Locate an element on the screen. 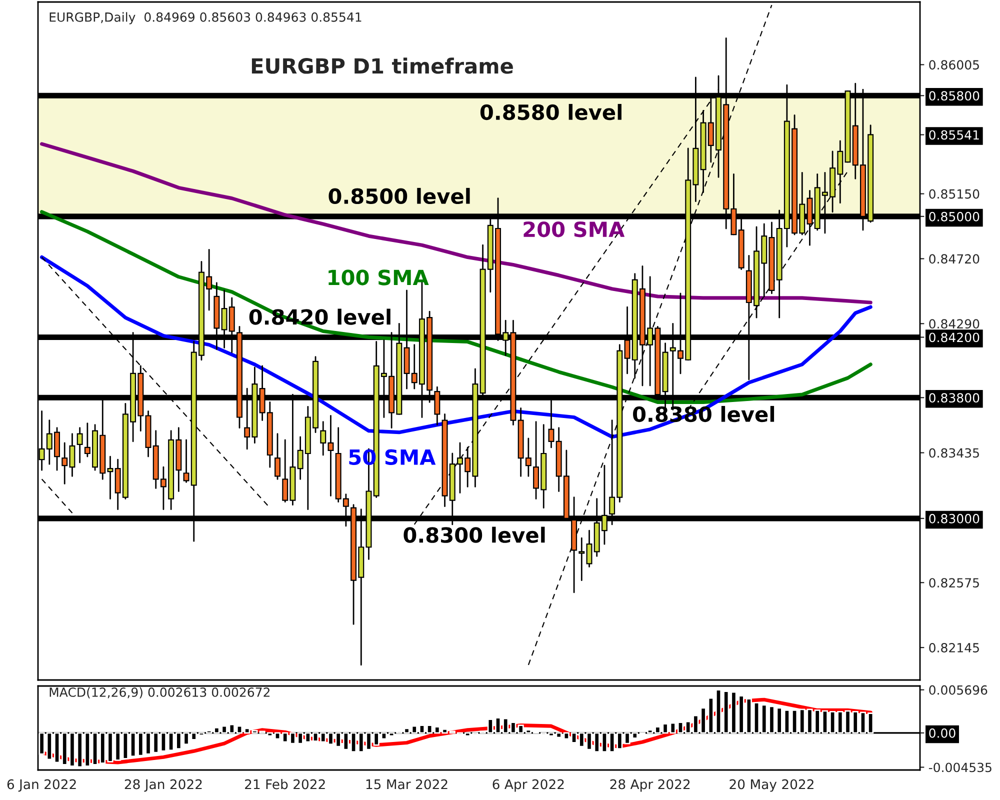  series-label: 200 SMA is located at coordinates (574, 229).